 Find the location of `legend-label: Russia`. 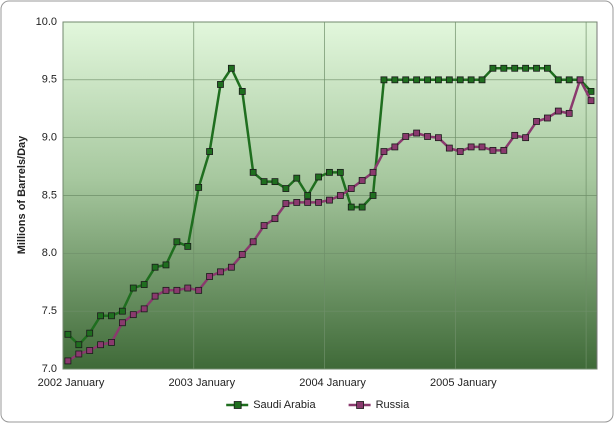

legend-label: Russia is located at coordinates (393, 405).